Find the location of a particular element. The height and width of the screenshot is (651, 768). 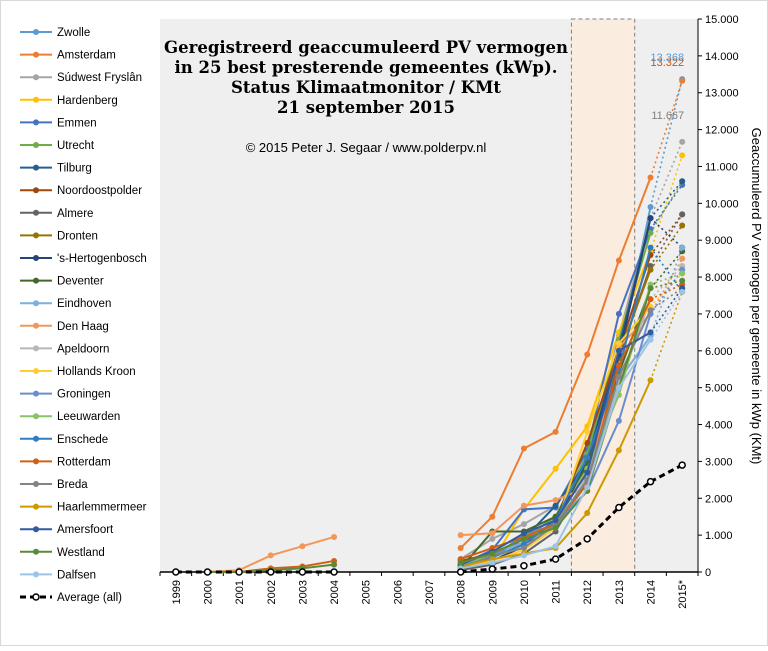

data-label: 13.368 is located at coordinates (668, 58).